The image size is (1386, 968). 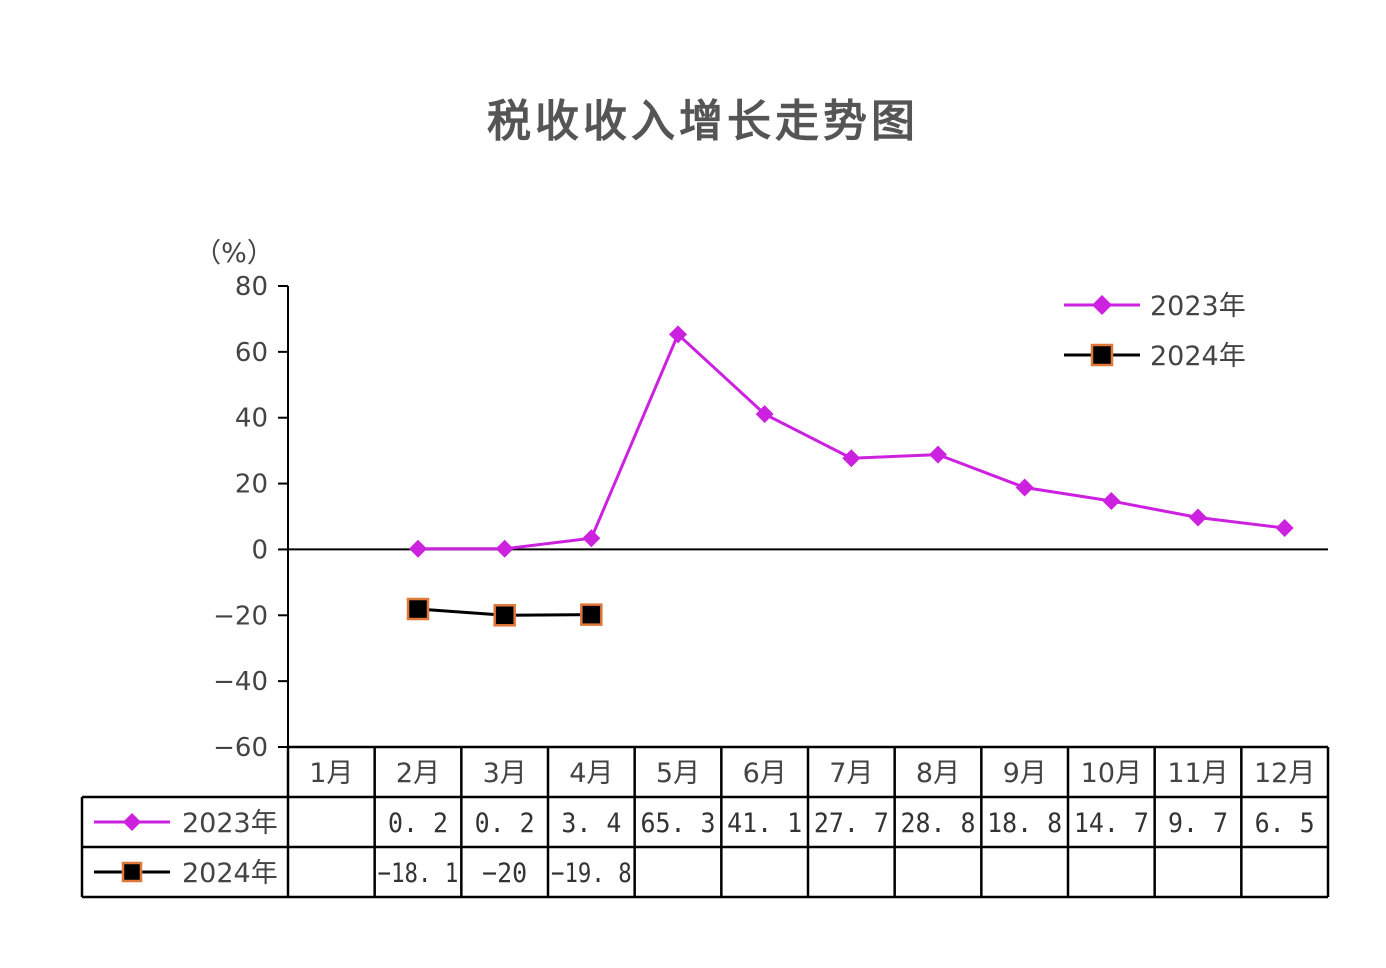 I want to click on table-cell: 6. 5, so click(x=1285, y=823).